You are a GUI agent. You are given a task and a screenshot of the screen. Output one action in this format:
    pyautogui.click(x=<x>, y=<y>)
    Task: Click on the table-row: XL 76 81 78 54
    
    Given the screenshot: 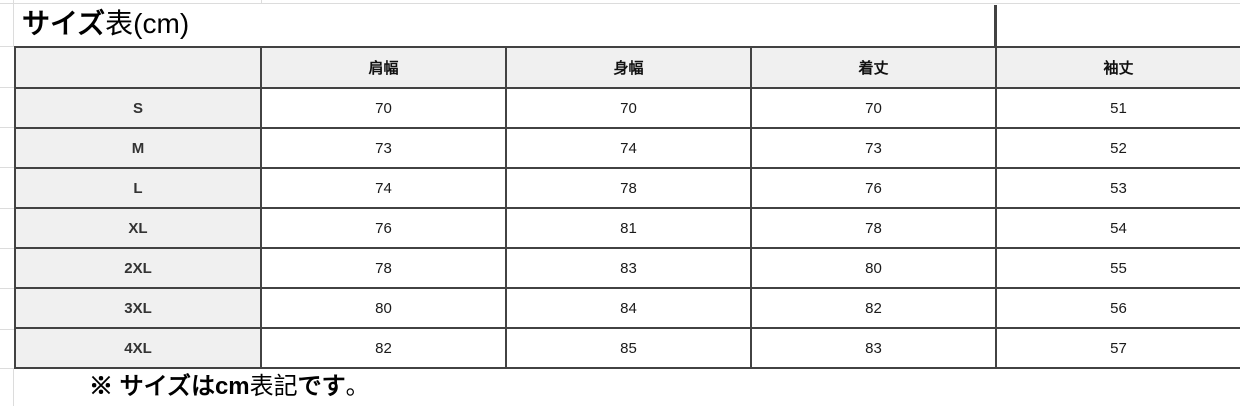 What is the action you would take?
    pyautogui.click(x=627, y=228)
    